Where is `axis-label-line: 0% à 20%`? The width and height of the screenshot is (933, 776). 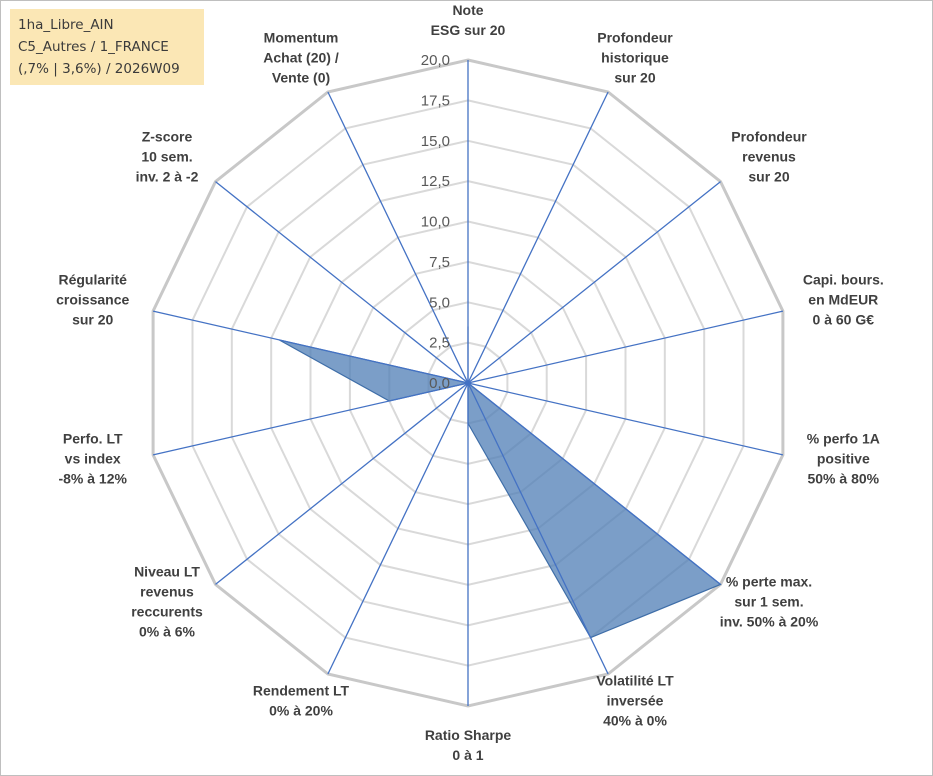
axis-label-line: 0% à 20% is located at coordinates (301, 711).